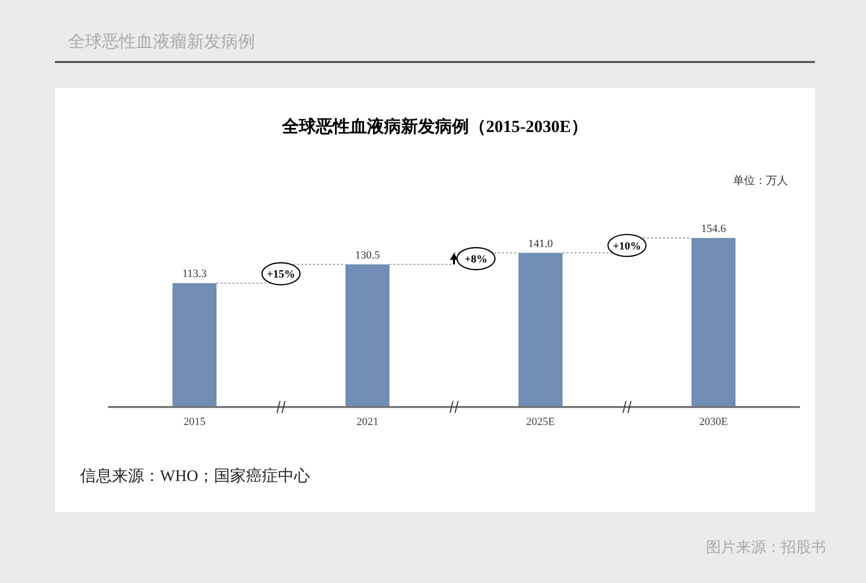  What do you see at coordinates (713, 229) in the screenshot?
I see `data-label: 154.6` at bounding box center [713, 229].